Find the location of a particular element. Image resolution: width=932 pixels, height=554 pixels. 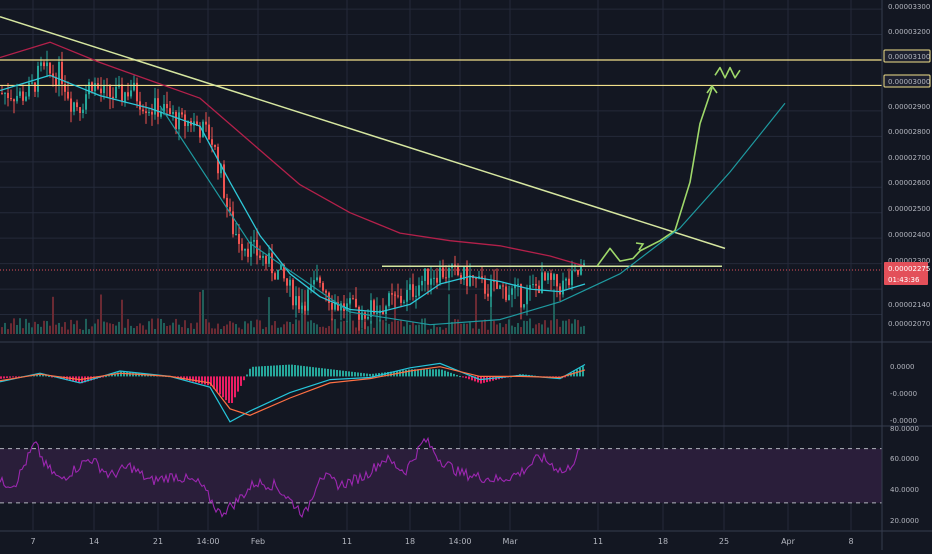

y-tick-label: 0.00002140 is located at coordinates (909, 305).